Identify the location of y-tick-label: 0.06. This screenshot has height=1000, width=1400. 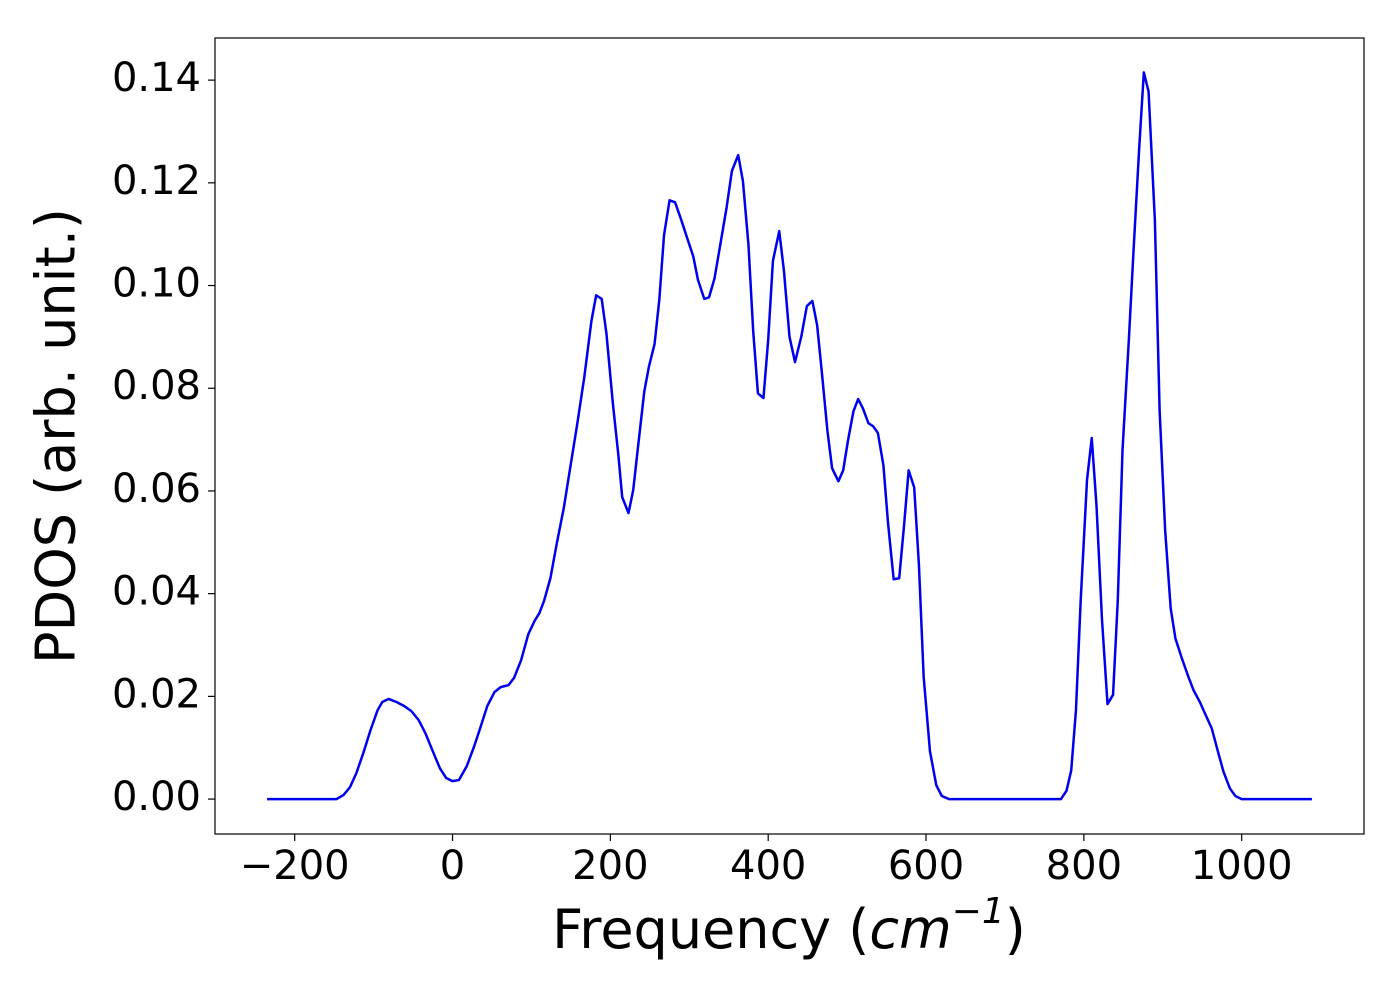
(156, 489).